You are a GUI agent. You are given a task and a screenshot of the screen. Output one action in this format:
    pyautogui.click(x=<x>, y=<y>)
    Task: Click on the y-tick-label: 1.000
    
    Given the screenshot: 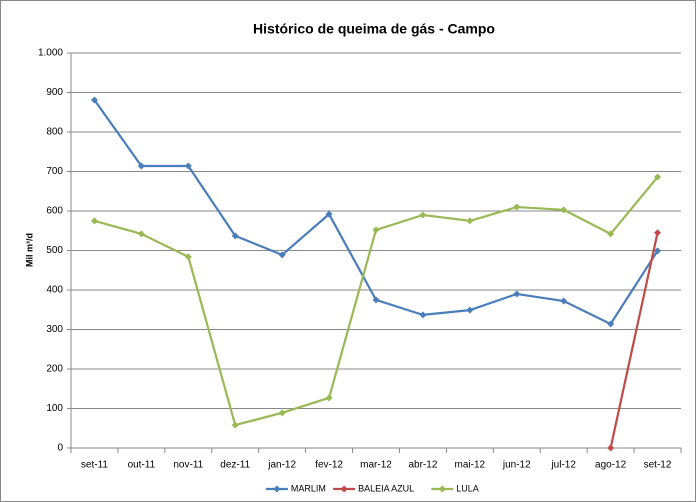 What is the action you would take?
    pyautogui.click(x=50, y=53)
    